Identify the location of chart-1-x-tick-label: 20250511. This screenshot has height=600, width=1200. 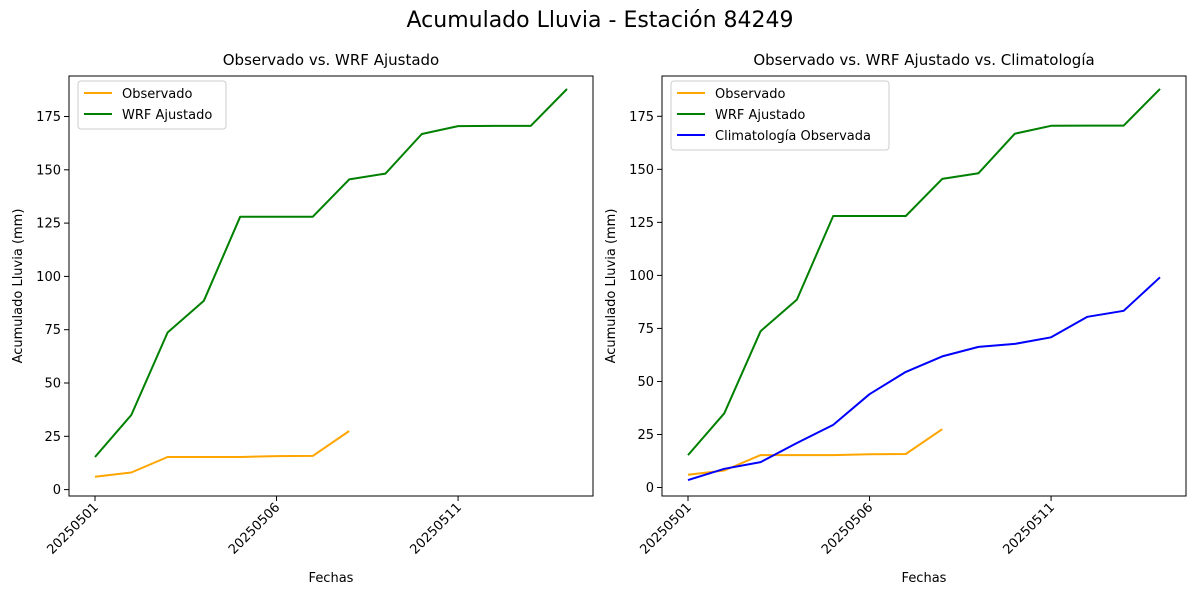
(436, 528).